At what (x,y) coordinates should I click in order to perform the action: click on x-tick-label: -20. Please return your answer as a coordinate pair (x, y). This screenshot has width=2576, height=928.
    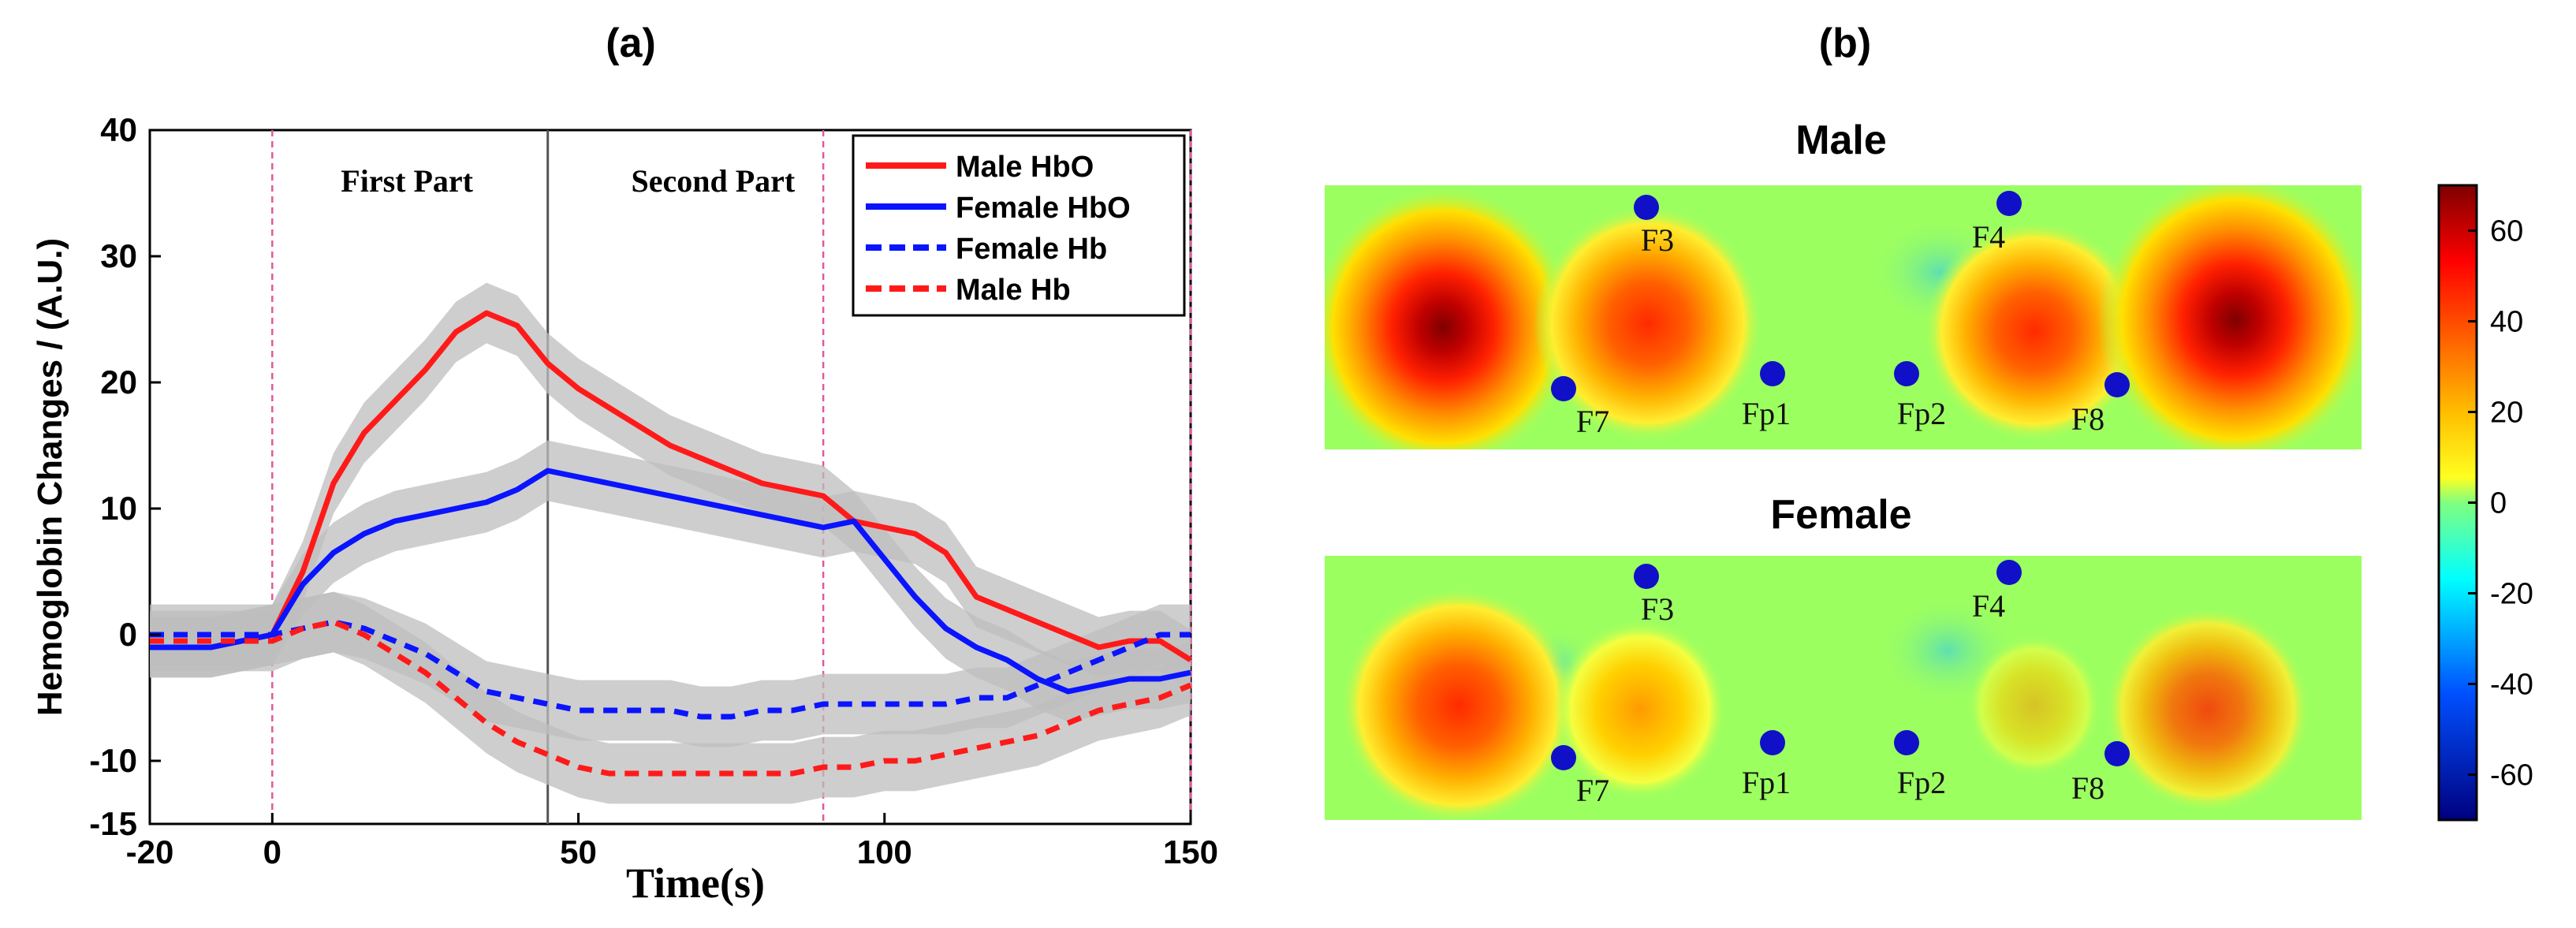
    Looking at the image, I should click on (150, 851).